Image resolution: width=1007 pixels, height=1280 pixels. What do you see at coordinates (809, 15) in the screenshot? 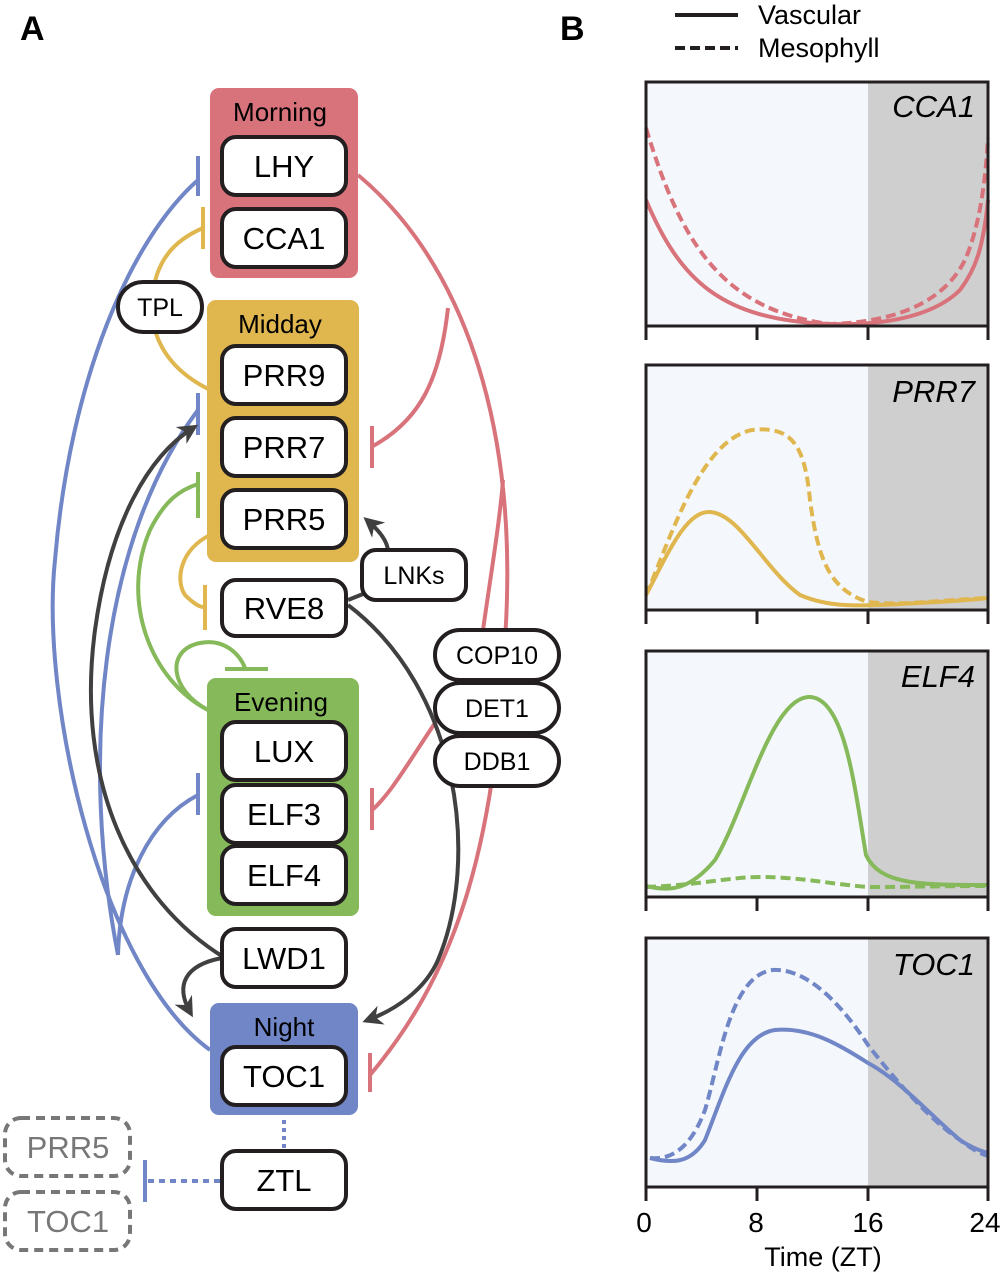
I see `legend-vascular: Vascular` at bounding box center [809, 15].